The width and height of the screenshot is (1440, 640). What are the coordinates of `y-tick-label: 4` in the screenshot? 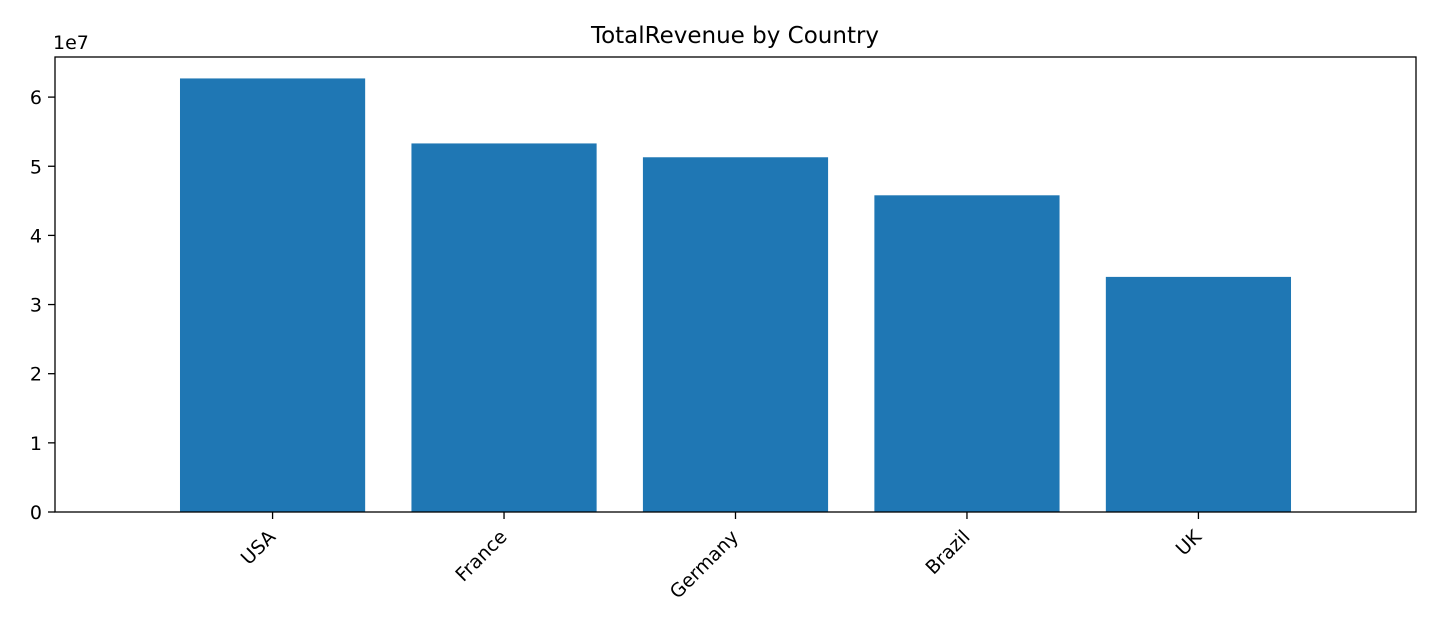 It's located at (36, 236).